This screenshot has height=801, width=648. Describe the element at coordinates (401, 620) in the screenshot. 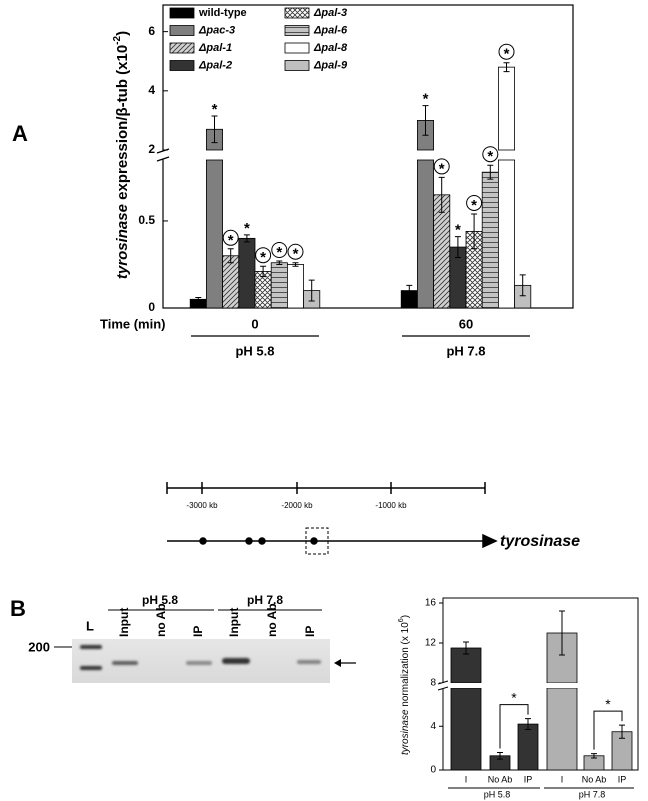

I see `y-label-superscript: 6` at that location.